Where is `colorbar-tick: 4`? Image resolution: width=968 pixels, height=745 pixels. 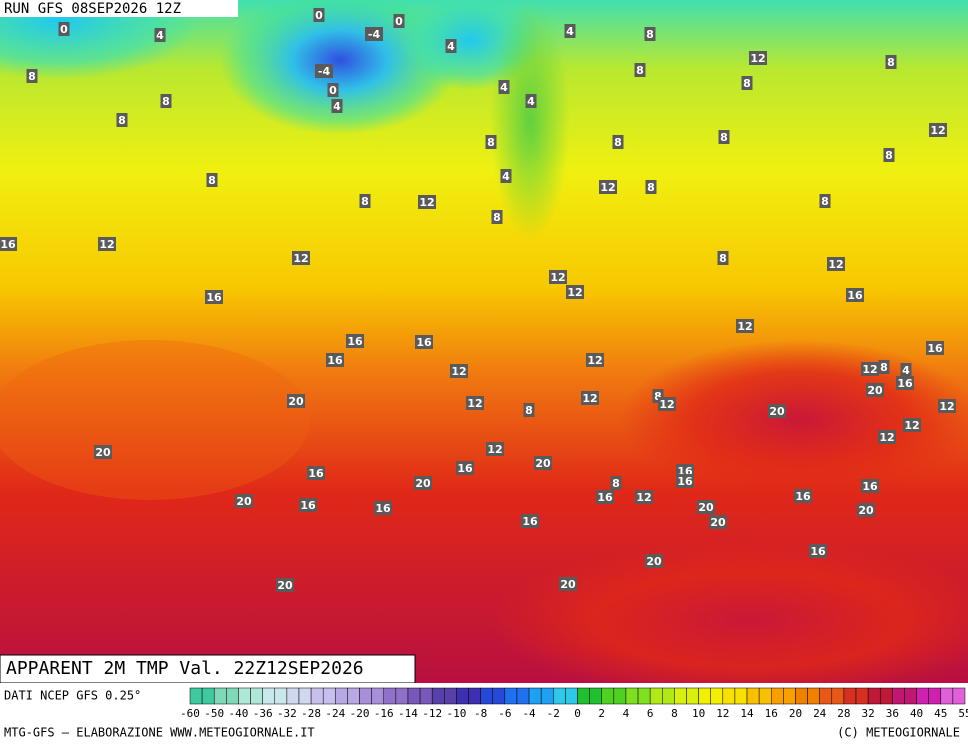 colorbar-tick: 4 is located at coordinates (626, 713).